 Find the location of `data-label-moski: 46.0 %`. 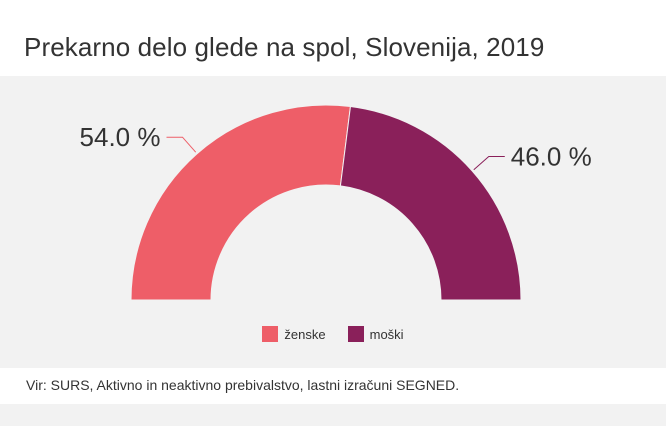

data-label-moski: 46.0 % is located at coordinates (551, 156).